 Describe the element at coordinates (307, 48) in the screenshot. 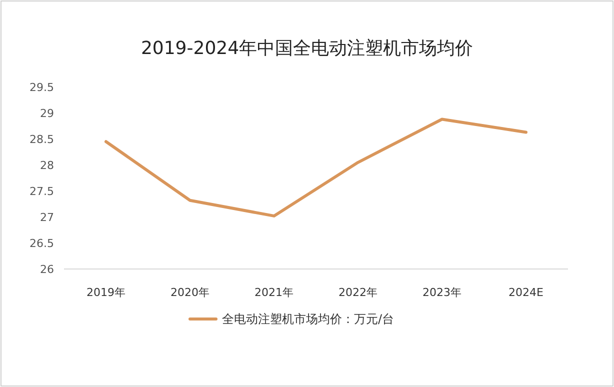

I see `chart-title: 2019-2024年中国全电动注塑机市场均价` at that location.